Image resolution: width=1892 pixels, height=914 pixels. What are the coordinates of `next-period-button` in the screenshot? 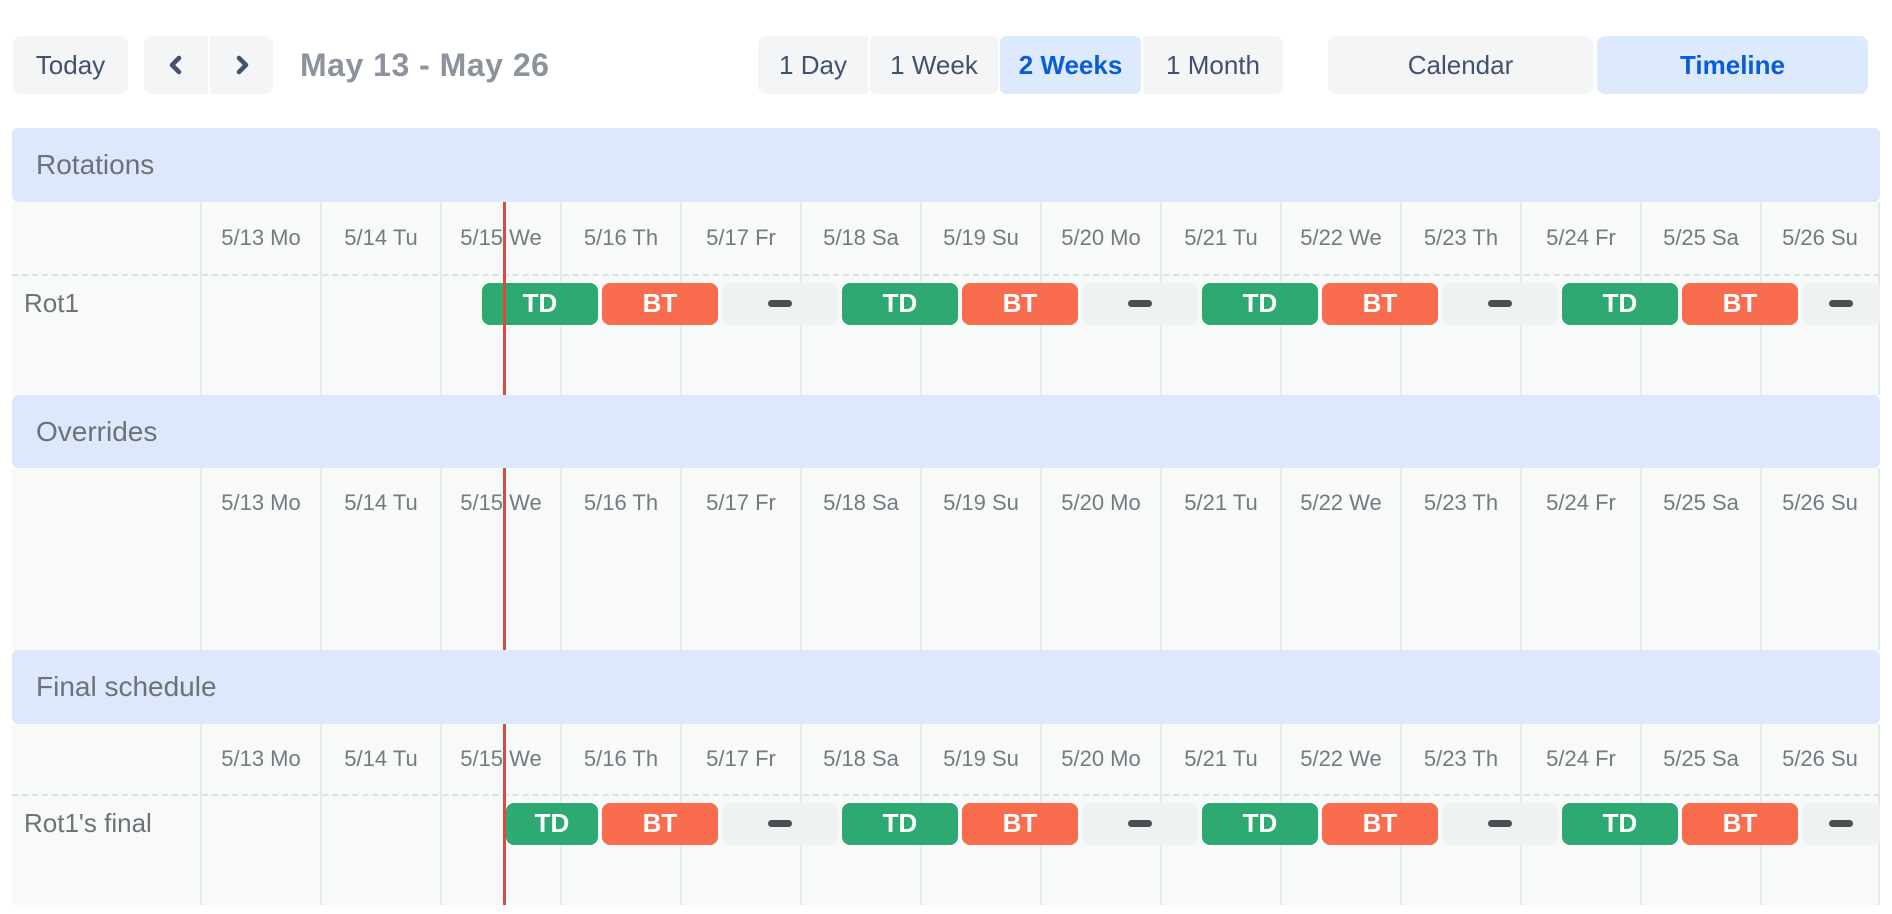 It's located at (241, 65).